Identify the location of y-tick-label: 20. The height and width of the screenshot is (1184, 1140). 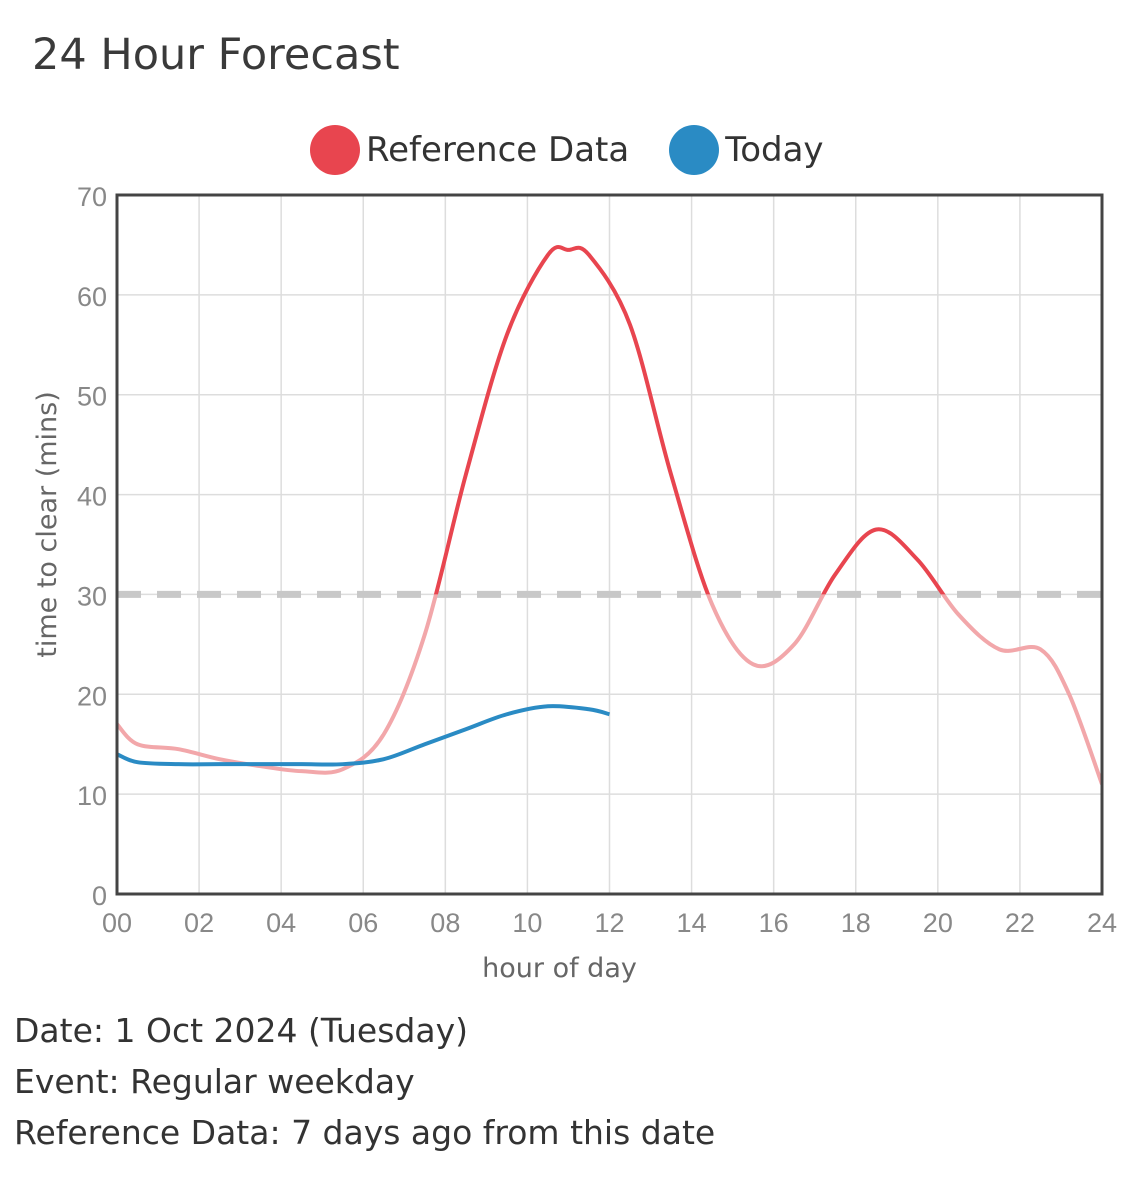
(92, 696).